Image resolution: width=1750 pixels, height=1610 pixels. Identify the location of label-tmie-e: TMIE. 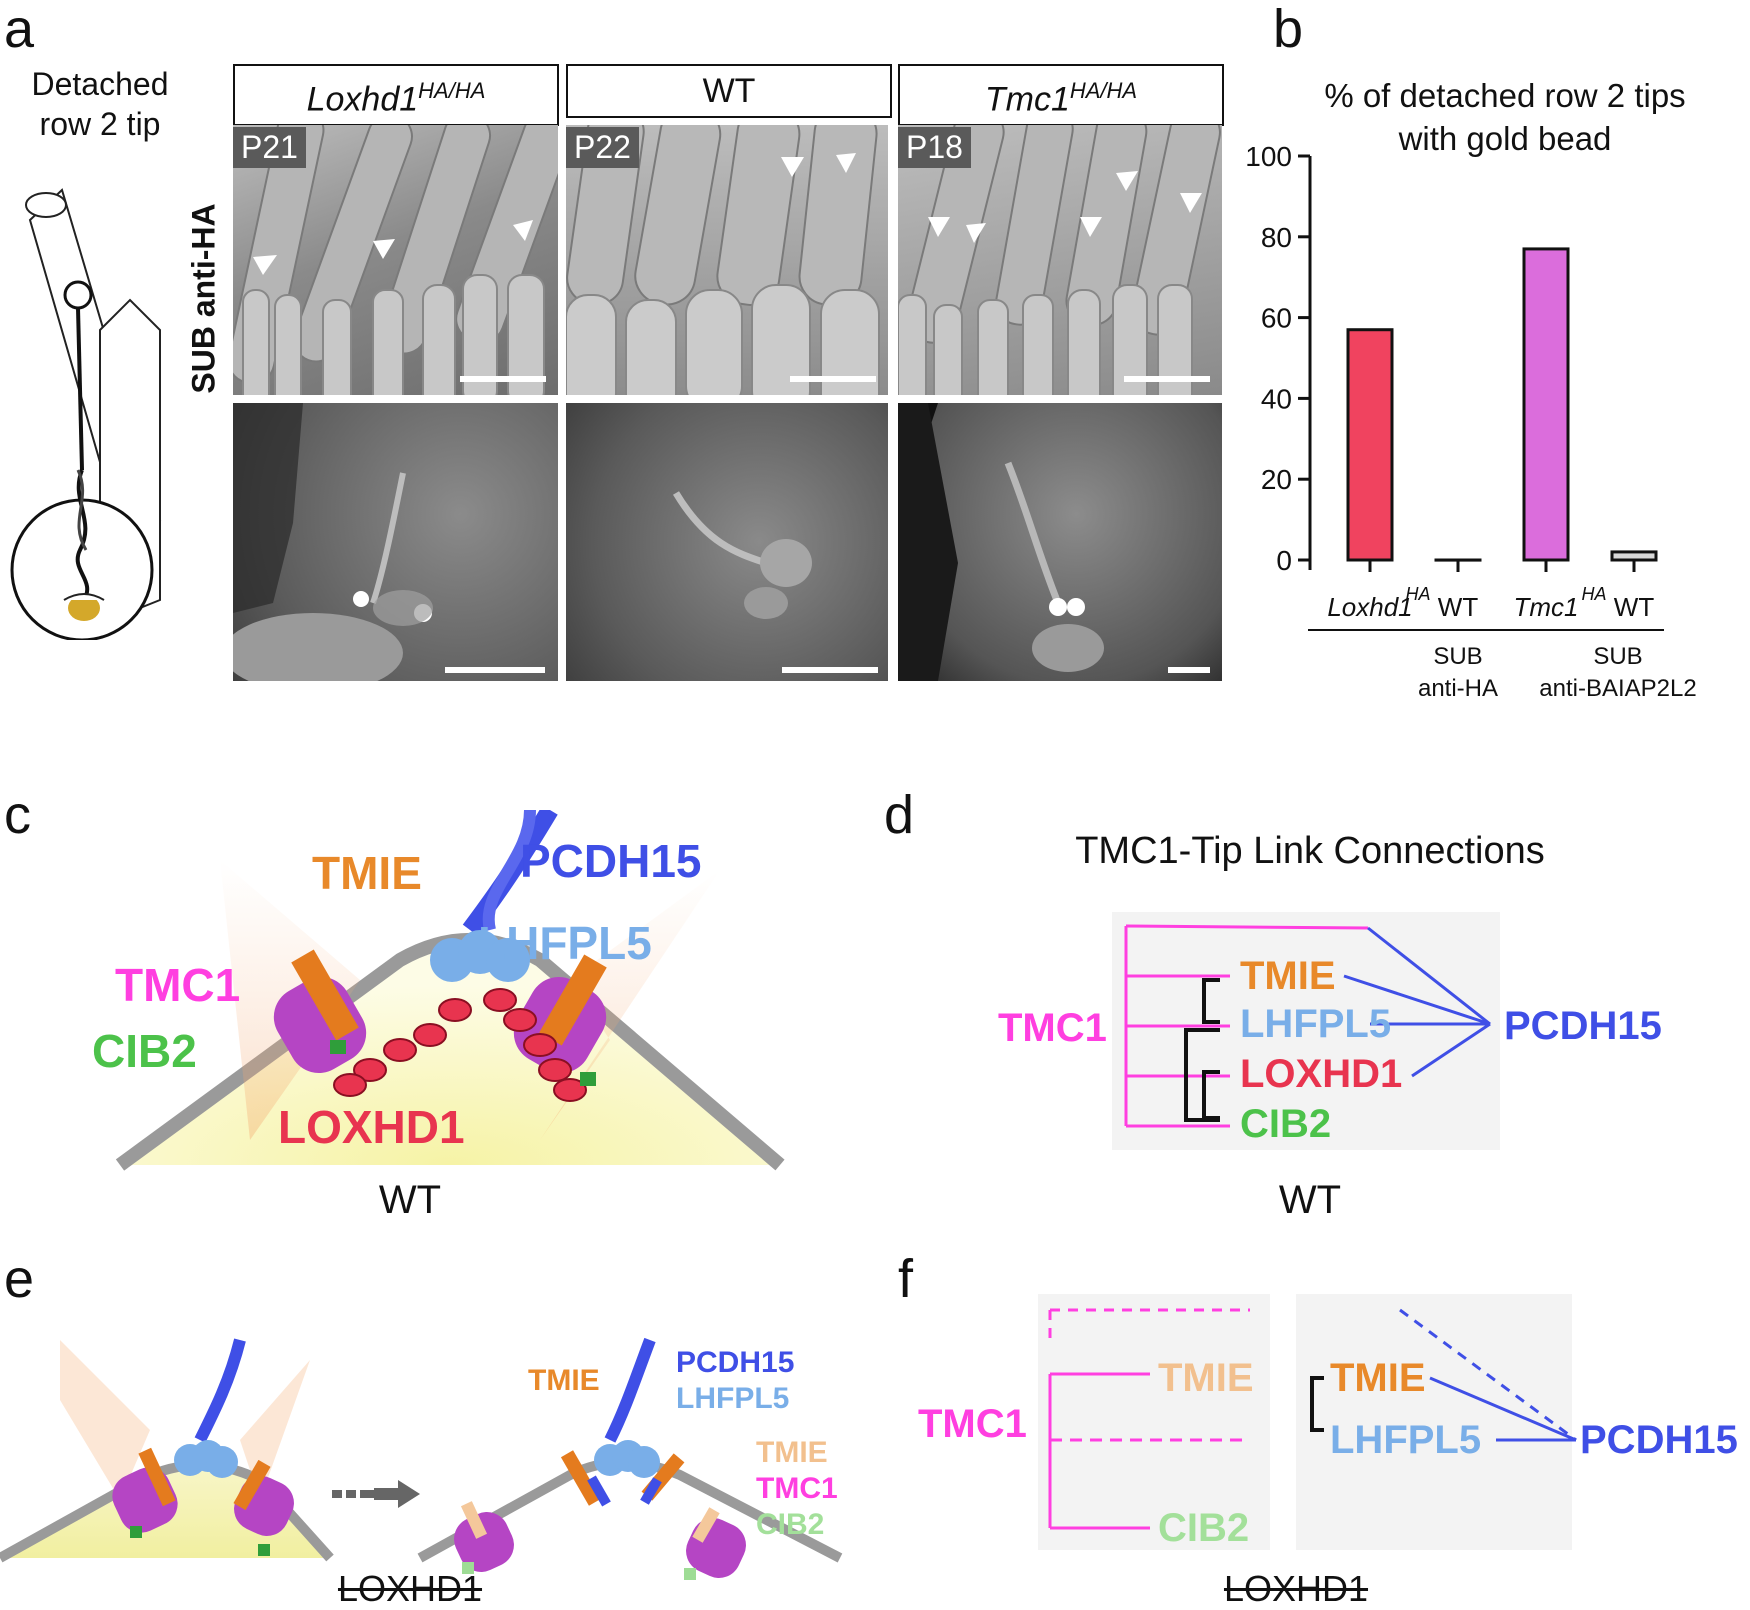
(564, 1381).